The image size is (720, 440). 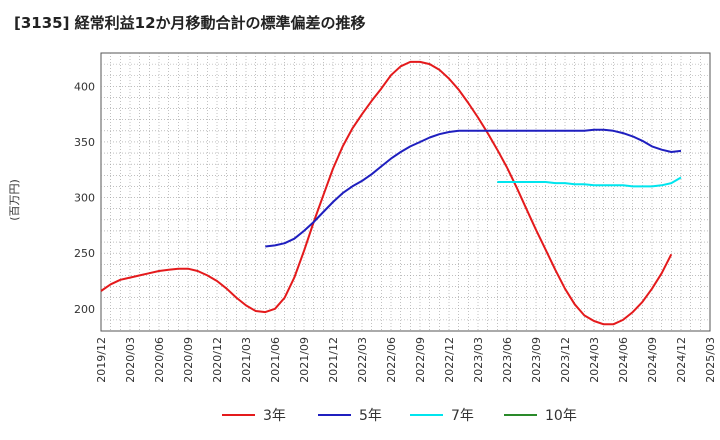 What do you see at coordinates (561, 416) in the screenshot?
I see `legend-label-10年: 10年` at bounding box center [561, 416].